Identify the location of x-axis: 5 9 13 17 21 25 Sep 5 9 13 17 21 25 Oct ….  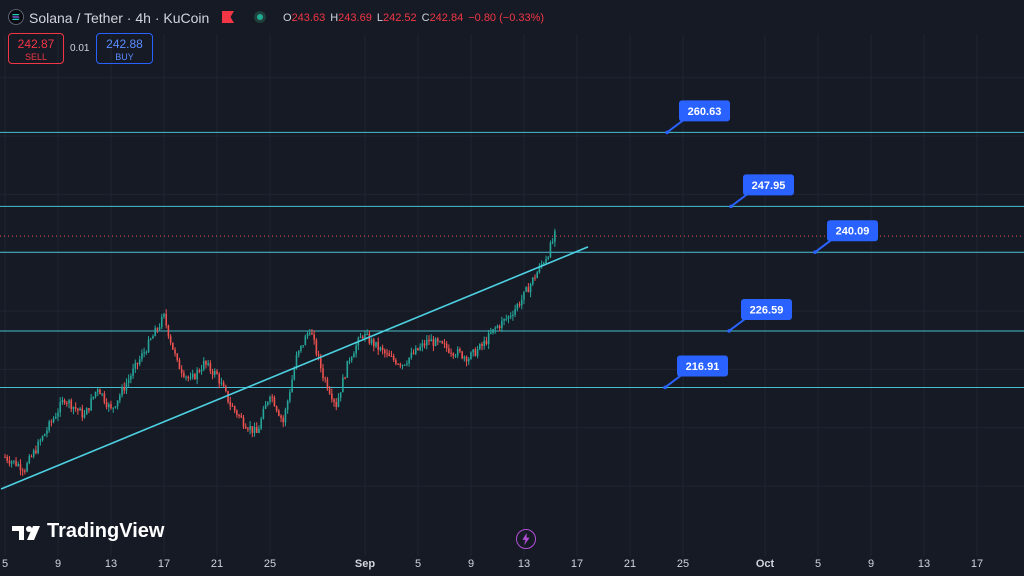
(512, 566).